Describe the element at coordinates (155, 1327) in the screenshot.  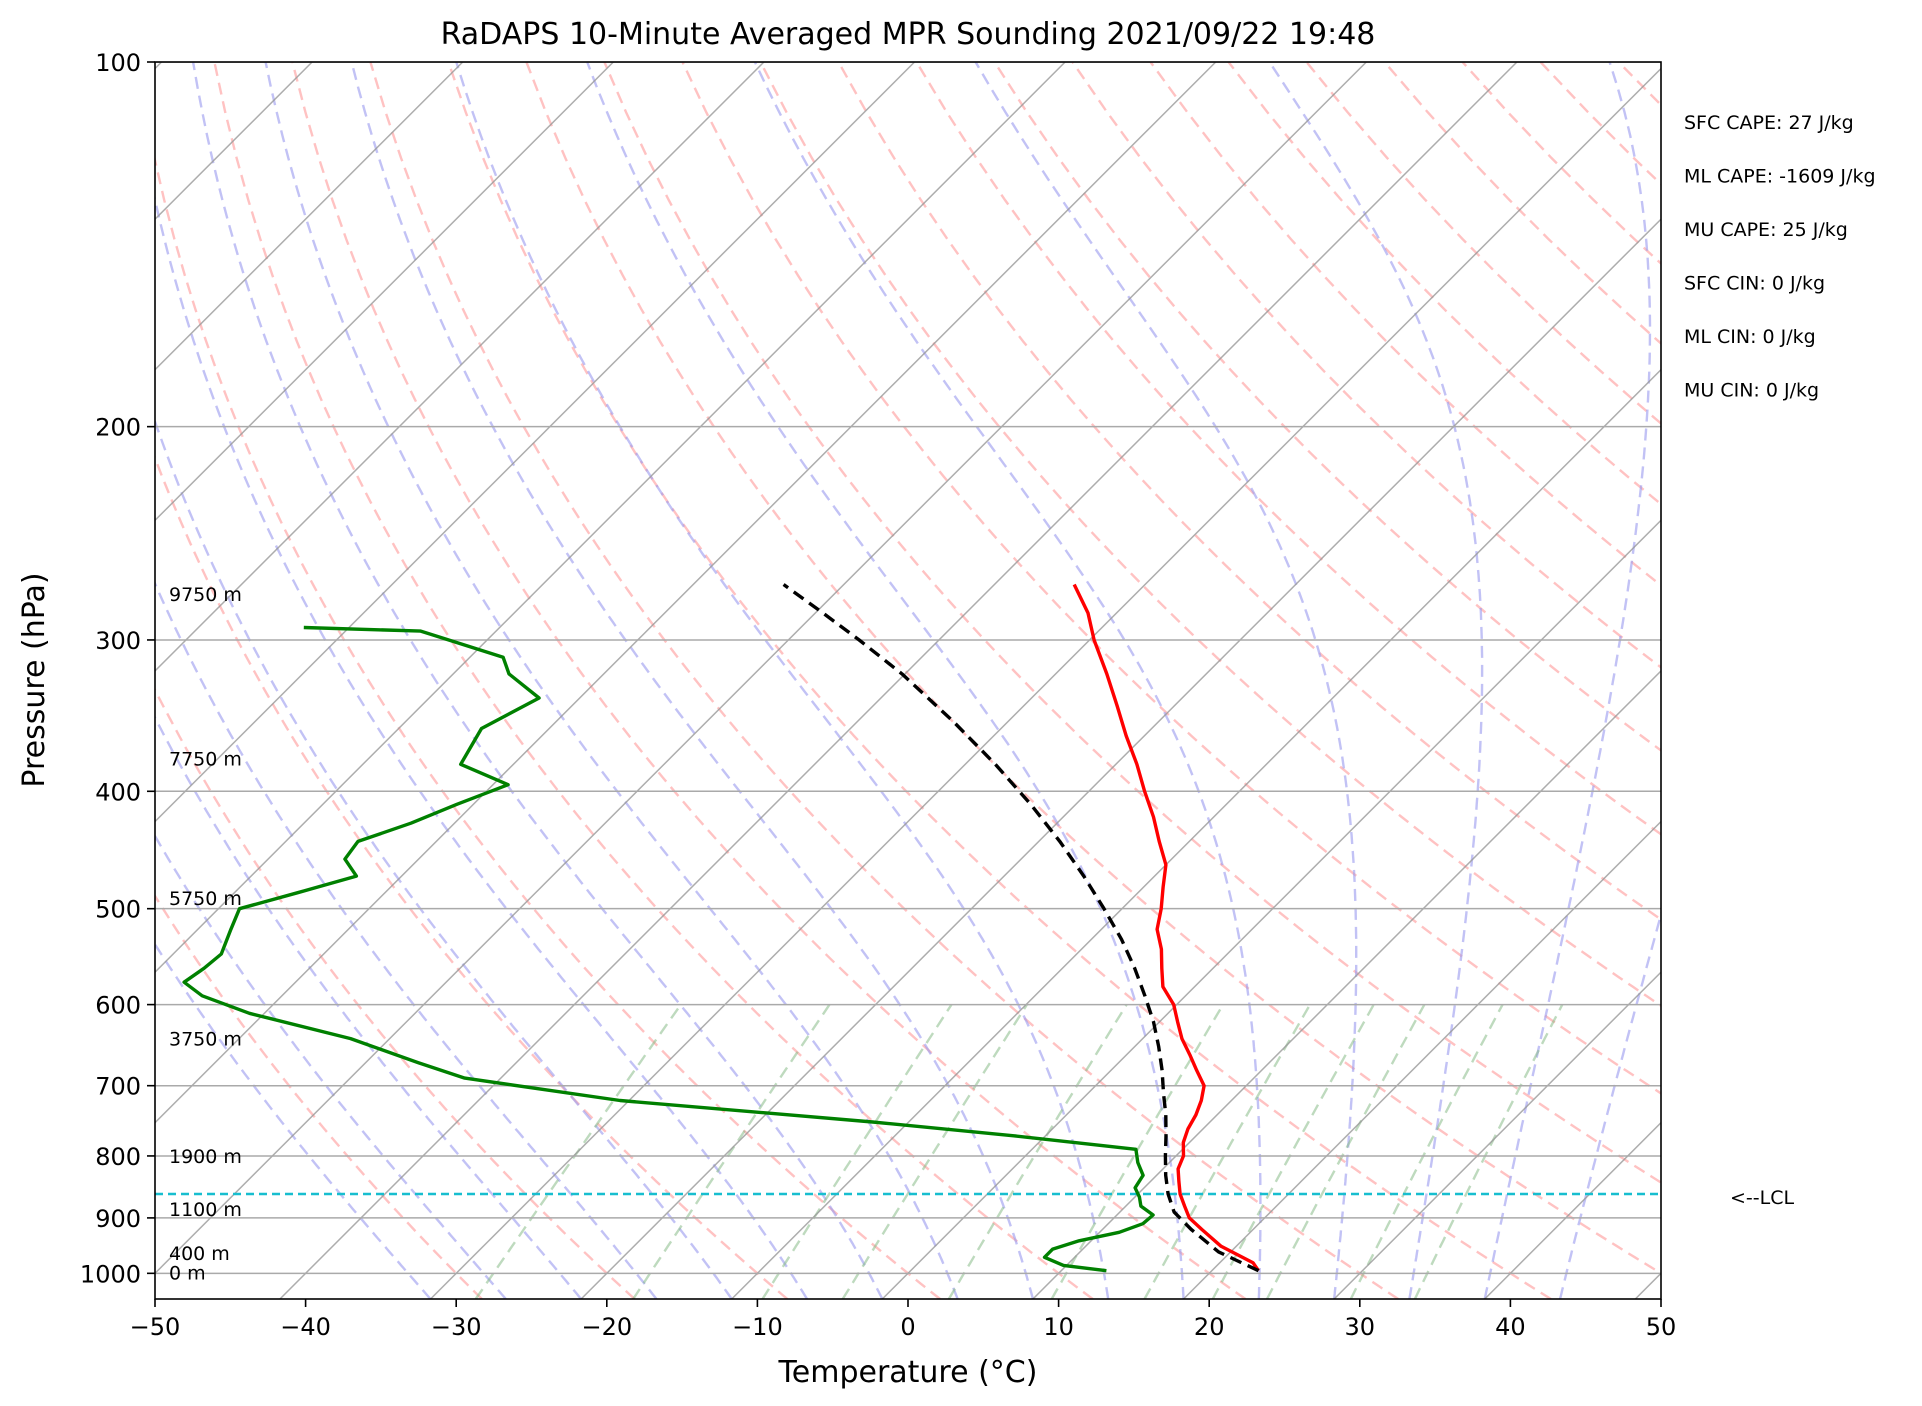
I see `x-tick-label: −50` at that location.